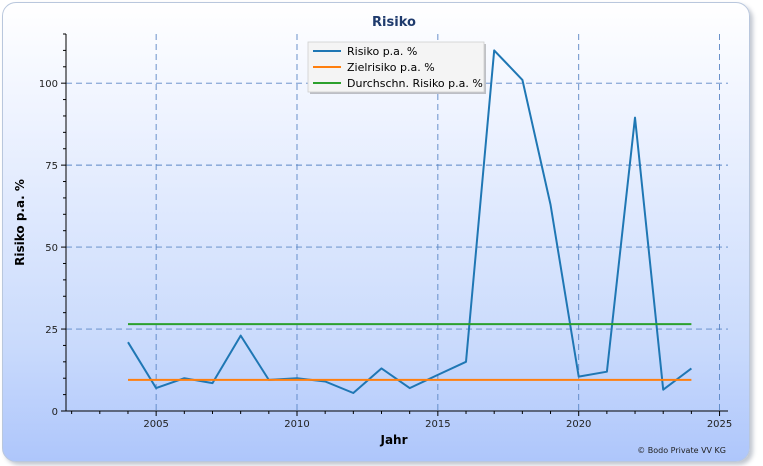 The image size is (763, 466). Describe the element at coordinates (51, 330) in the screenshot. I see `y-tick-label: 25` at that location.